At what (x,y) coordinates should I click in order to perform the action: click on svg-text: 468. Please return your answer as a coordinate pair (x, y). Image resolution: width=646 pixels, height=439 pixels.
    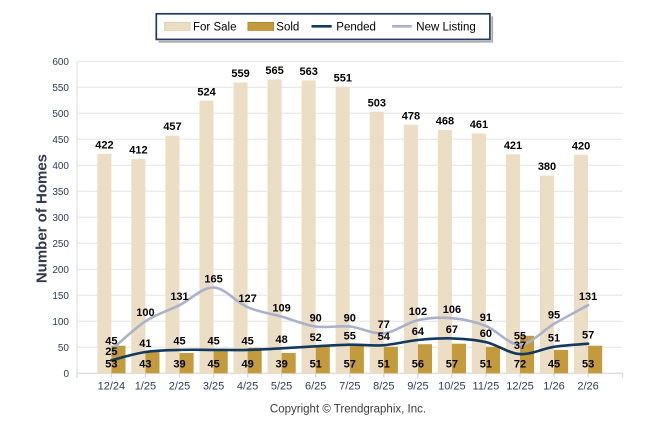
    Looking at the image, I should click on (445, 122).